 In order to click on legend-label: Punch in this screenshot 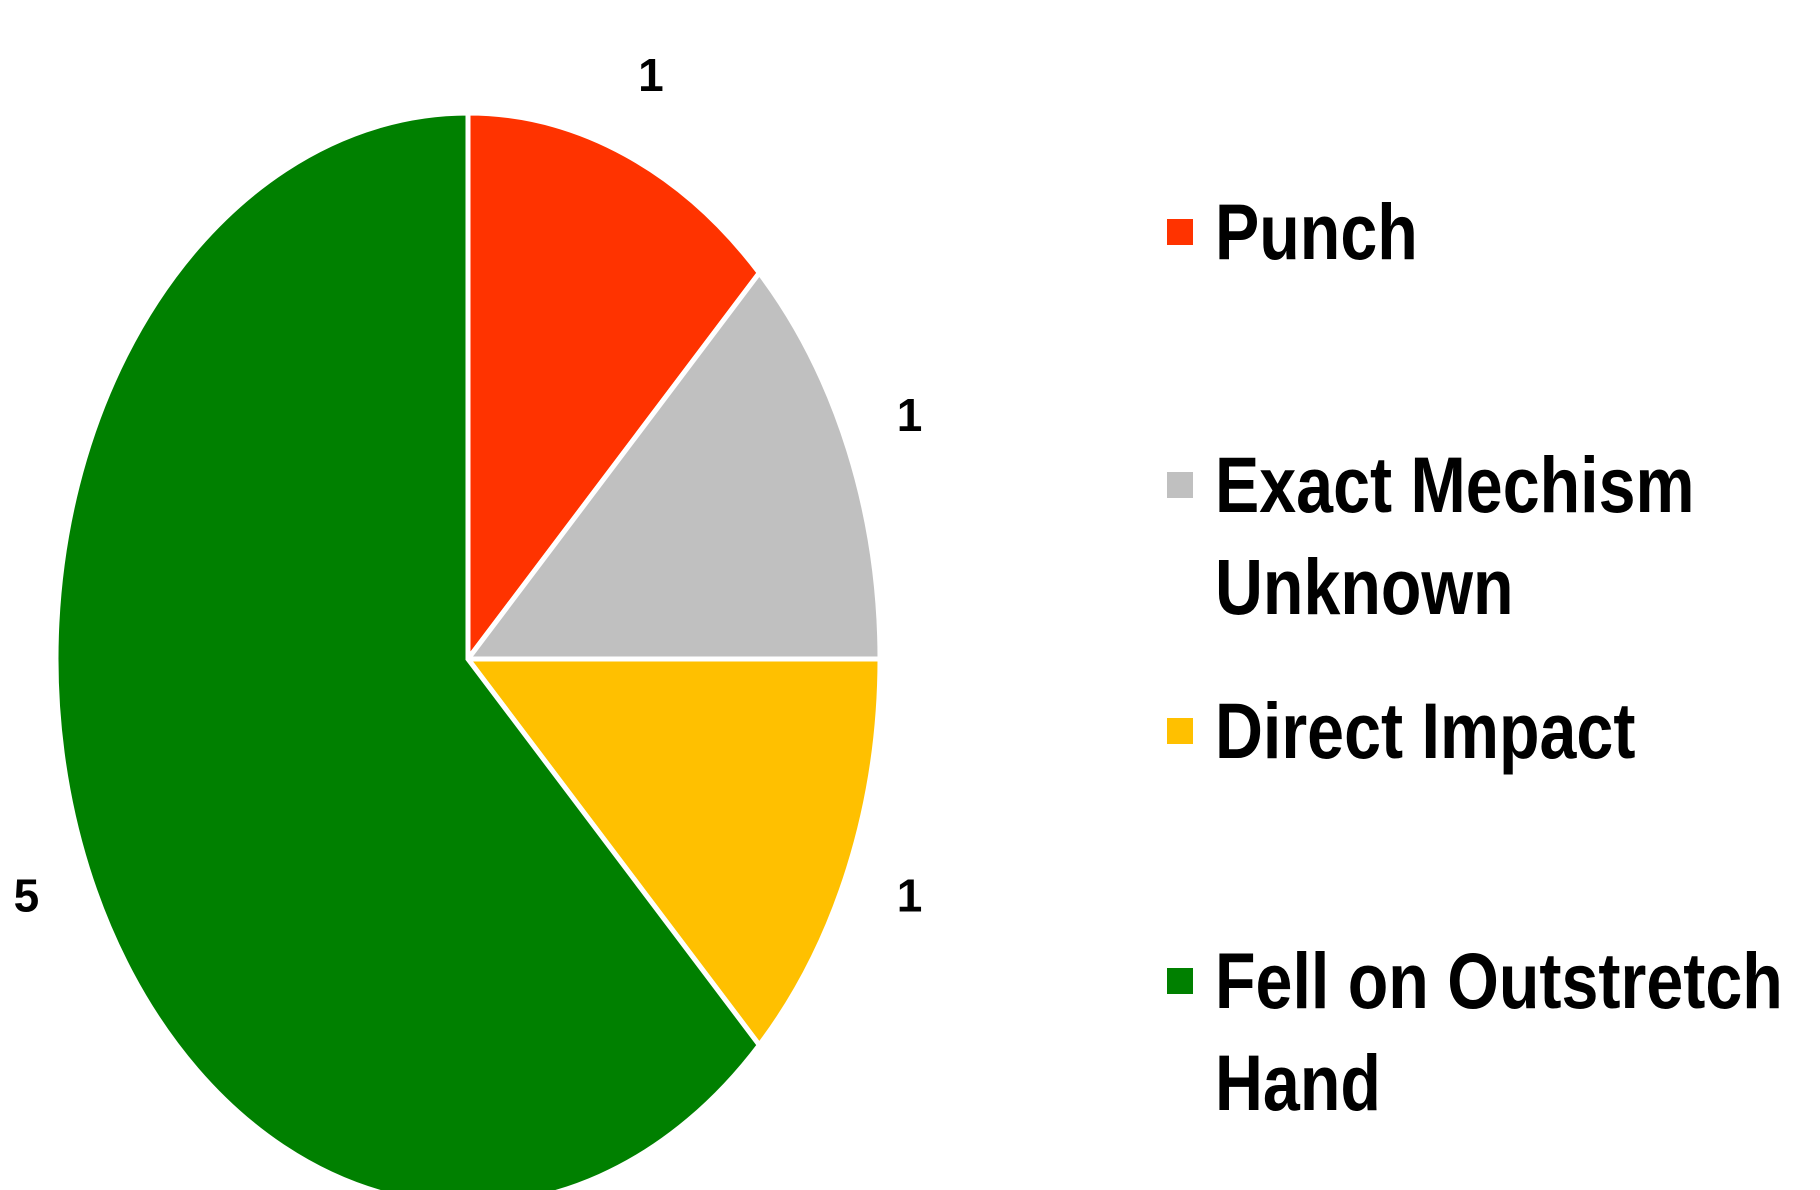, I will do `click(1316, 231)`.